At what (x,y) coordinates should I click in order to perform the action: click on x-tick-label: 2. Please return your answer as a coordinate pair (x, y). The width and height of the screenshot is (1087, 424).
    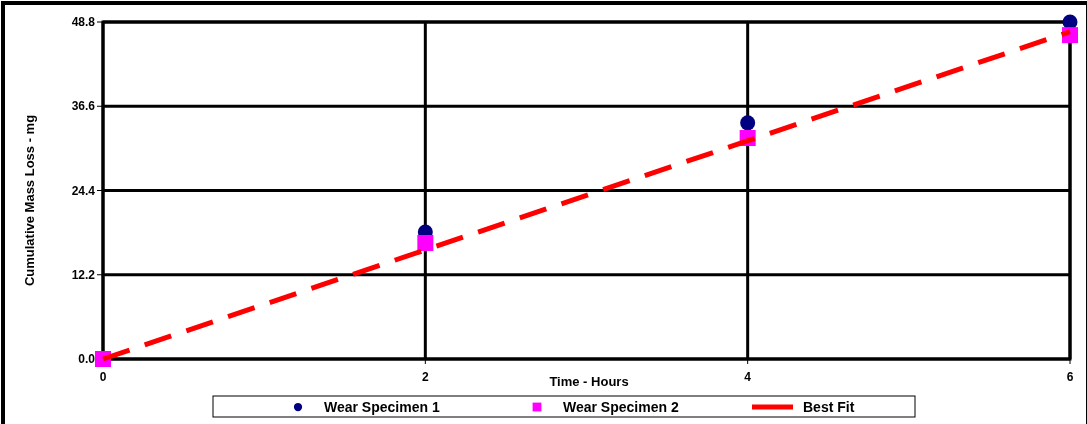
    Looking at the image, I should click on (425, 377).